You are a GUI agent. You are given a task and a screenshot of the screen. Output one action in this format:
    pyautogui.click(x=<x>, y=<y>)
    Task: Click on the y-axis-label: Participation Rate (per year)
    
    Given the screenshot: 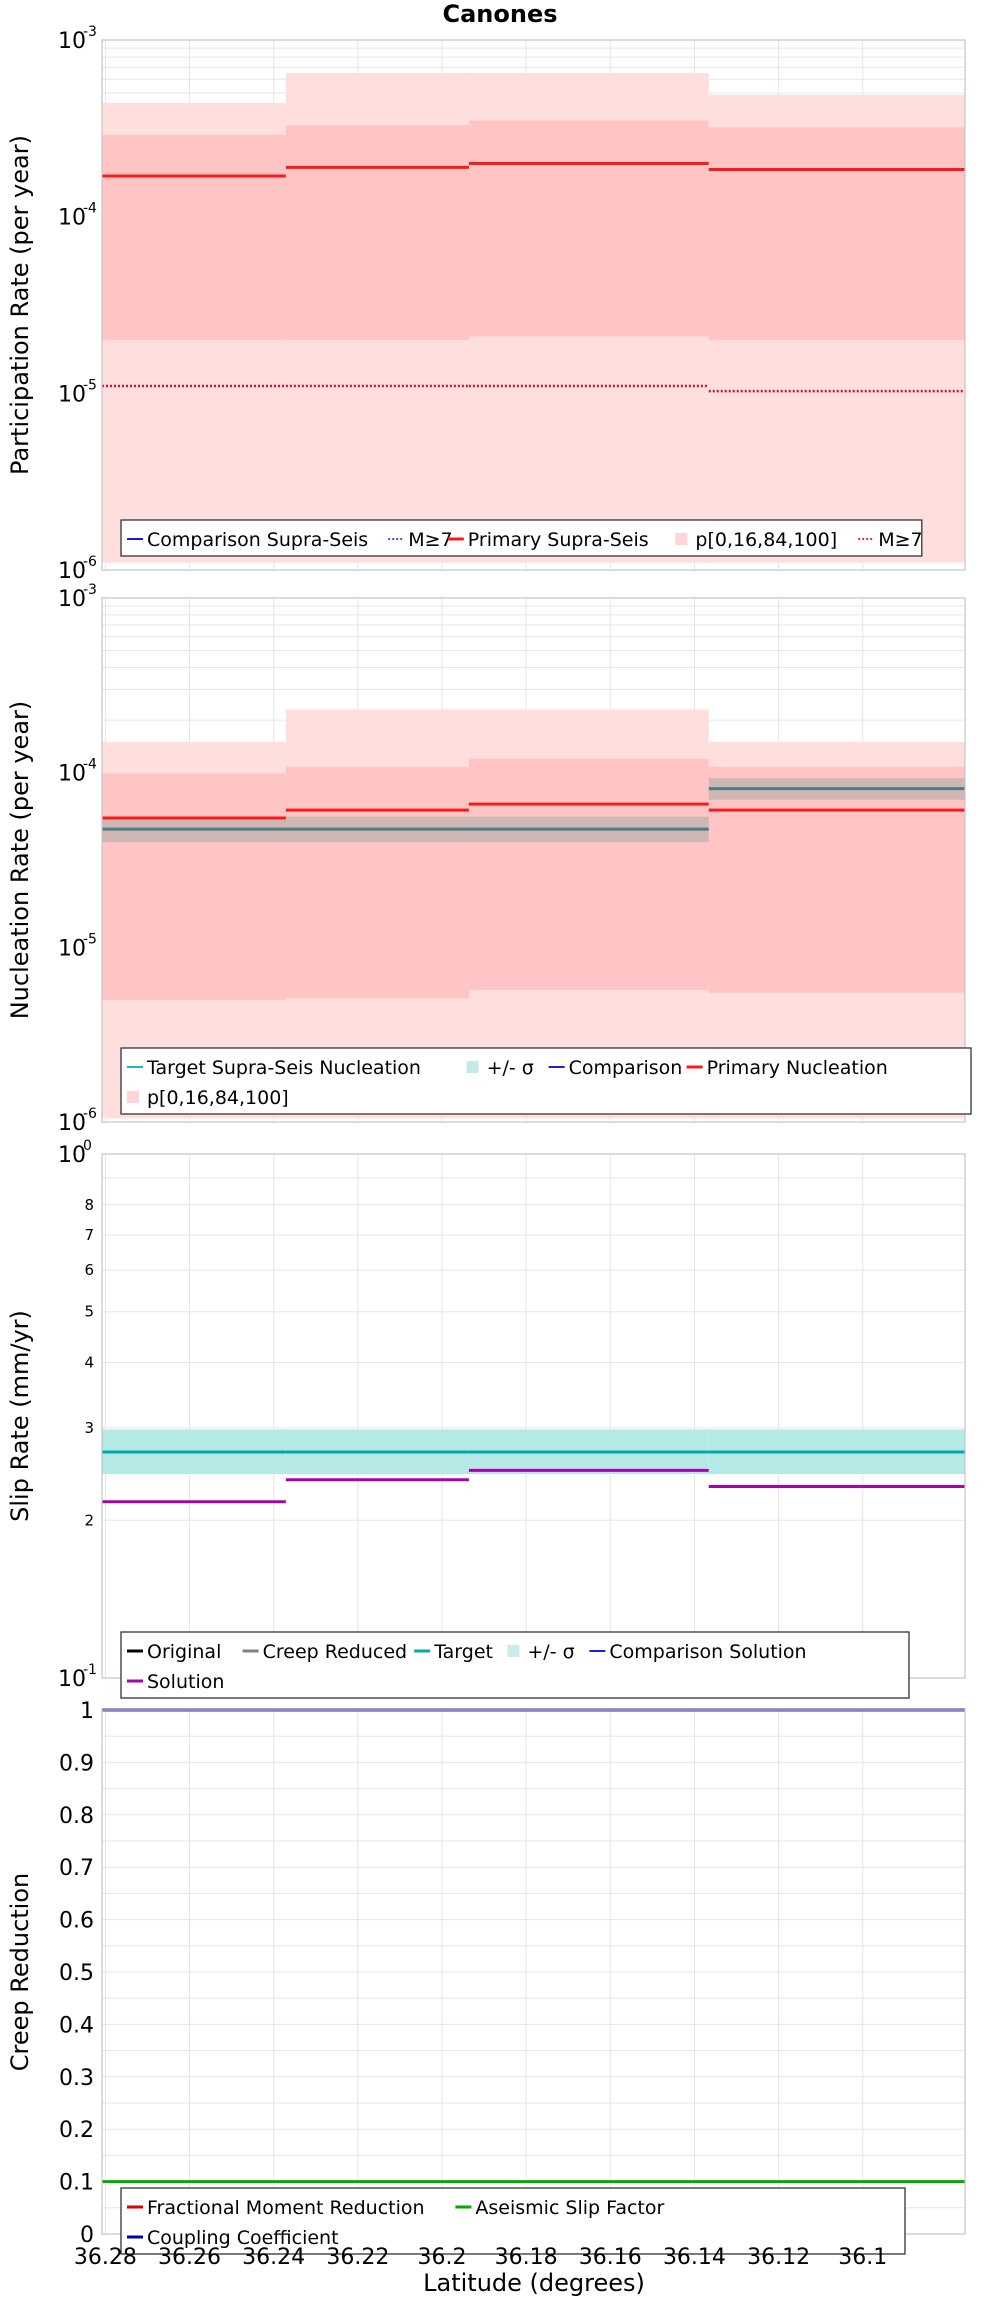 What is the action you would take?
    pyautogui.click(x=20, y=305)
    